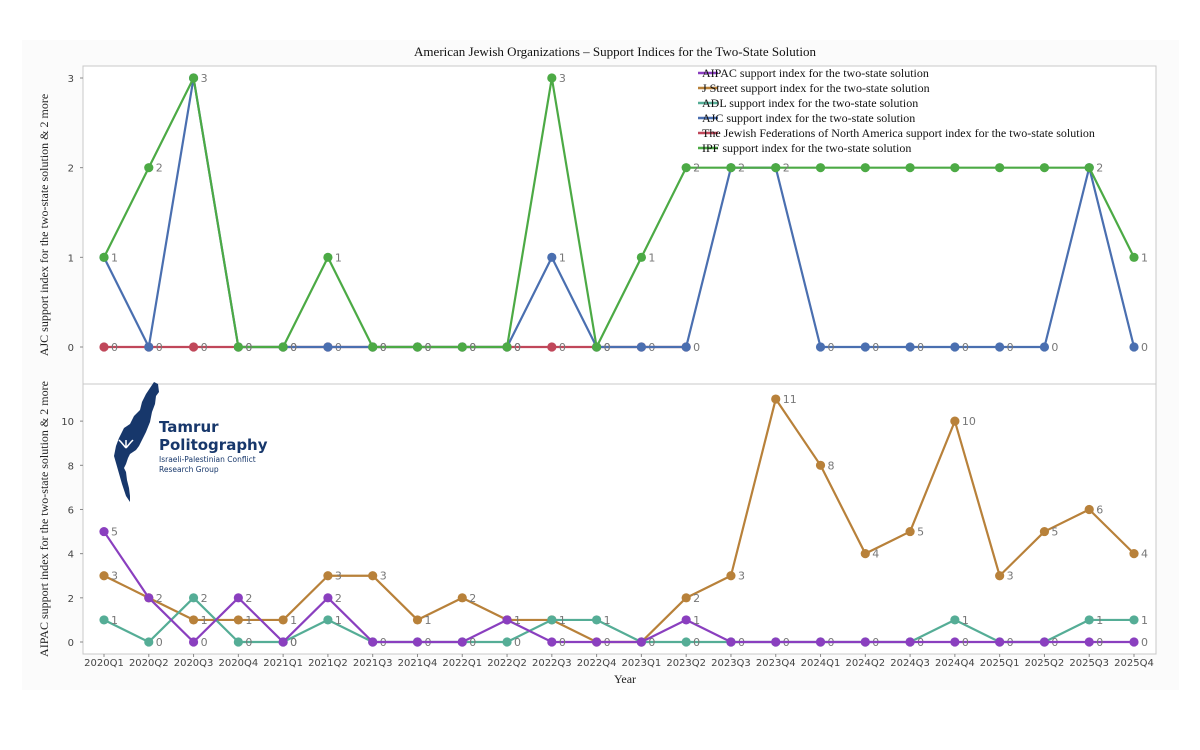  What do you see at coordinates (71, 79) in the screenshot?
I see `top-y-tick-label: 3` at bounding box center [71, 79].